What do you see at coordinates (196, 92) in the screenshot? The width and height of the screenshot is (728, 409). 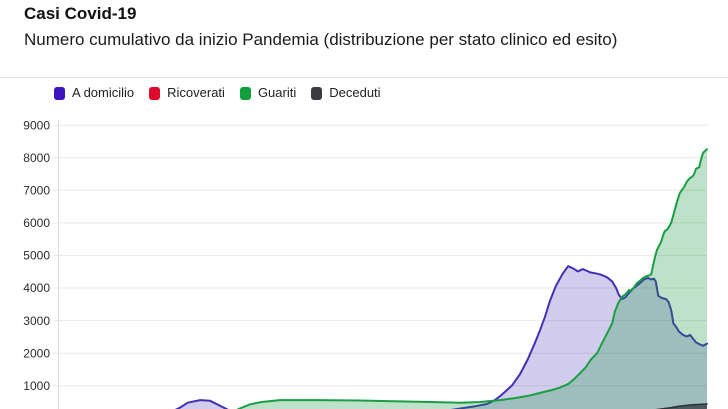 I see `legend-label-ricoverati: Ricoverati` at bounding box center [196, 92].